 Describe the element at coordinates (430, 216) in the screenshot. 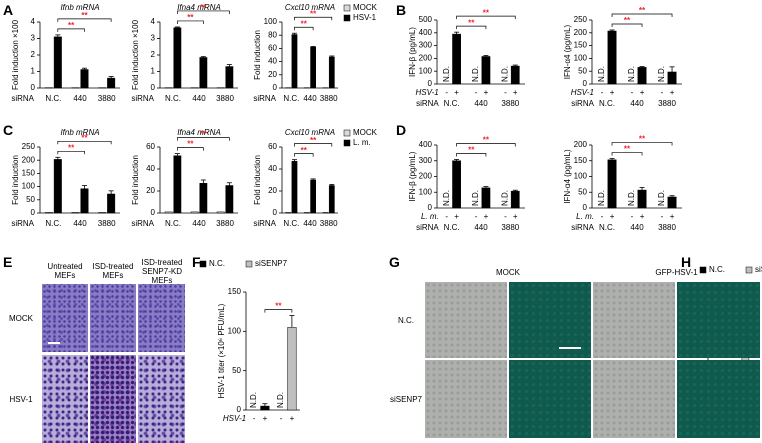

I see `treatment-label: L. m.` at that location.